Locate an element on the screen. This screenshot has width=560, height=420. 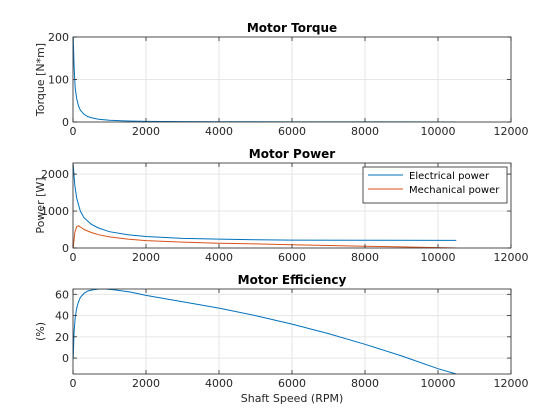
y-tick-label: 60 is located at coordinates (62, 294).